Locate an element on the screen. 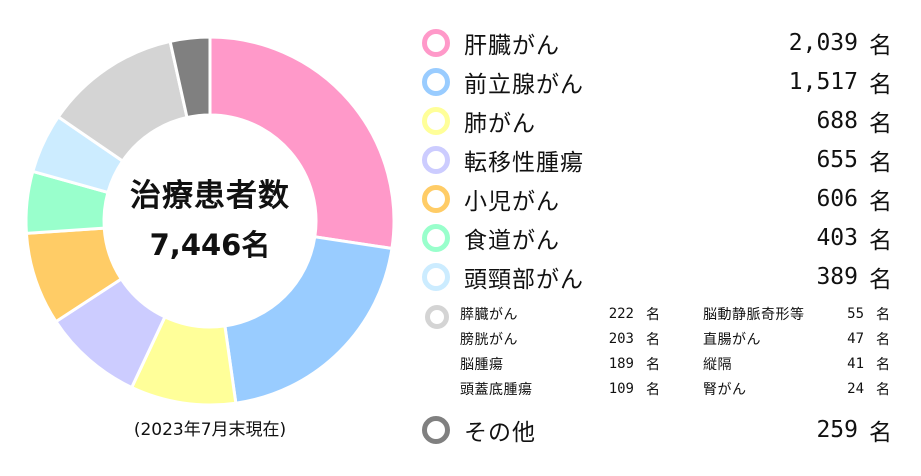  small-item-brain-tumor: 脳腫瘍 189 名 is located at coordinates (560, 364).